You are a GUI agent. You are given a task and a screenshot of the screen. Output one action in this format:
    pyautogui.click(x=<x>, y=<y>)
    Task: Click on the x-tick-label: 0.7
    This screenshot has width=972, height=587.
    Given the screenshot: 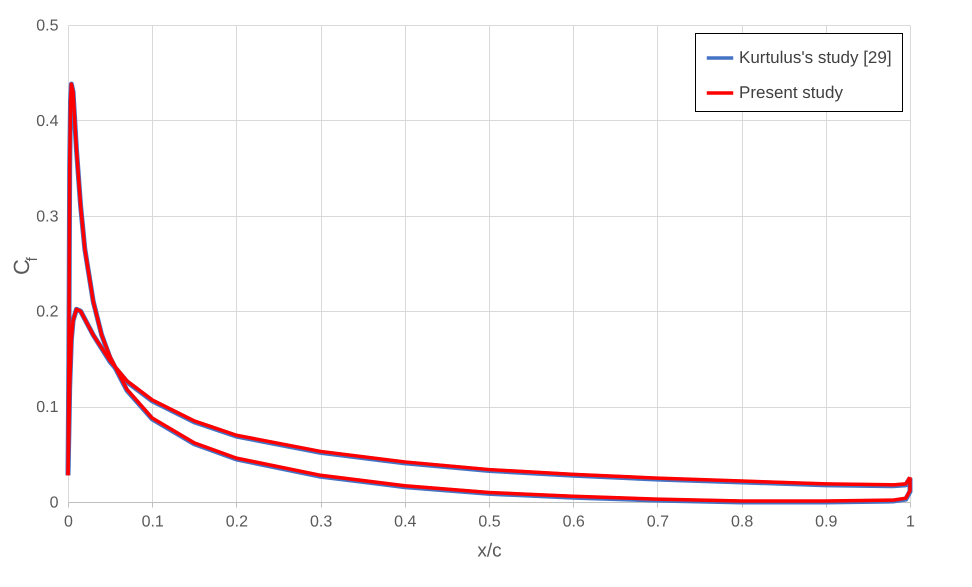 What is the action you would take?
    pyautogui.click(x=658, y=522)
    